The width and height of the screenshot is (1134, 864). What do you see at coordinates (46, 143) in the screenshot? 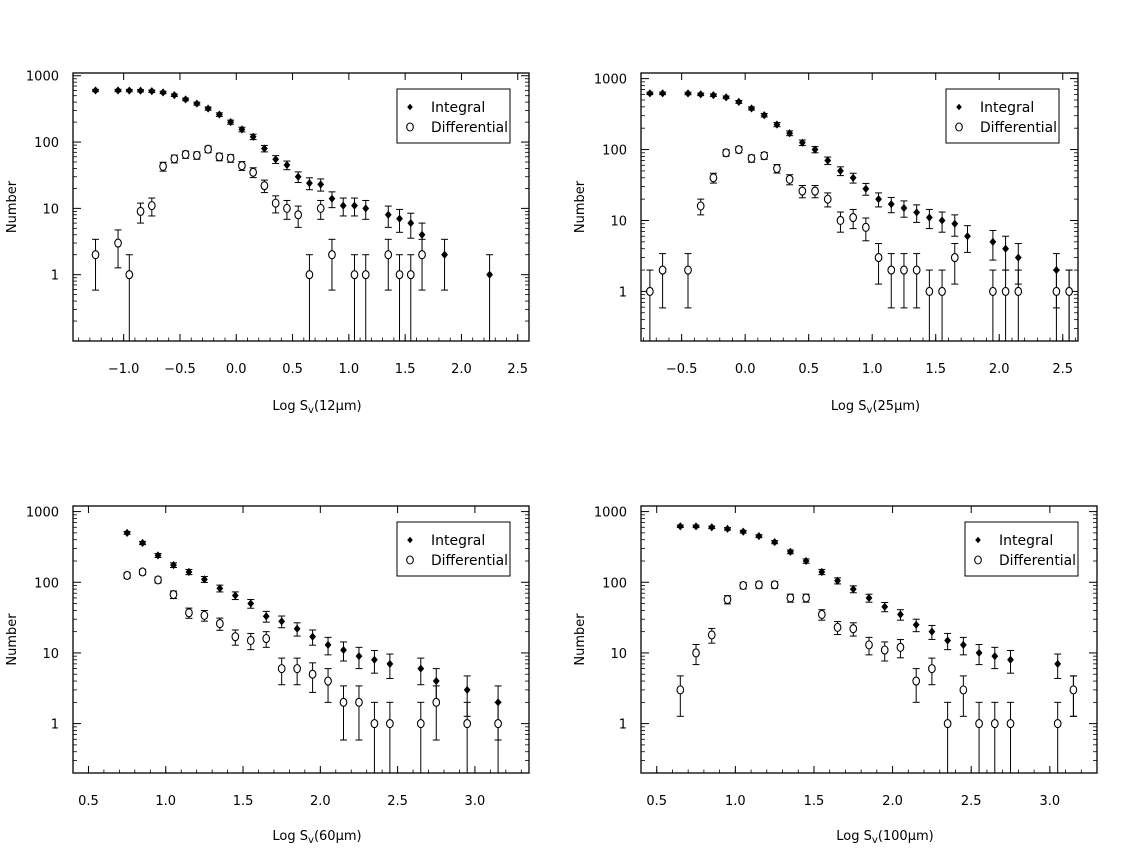
I see `y-tick-label: 100` at bounding box center [46, 143].